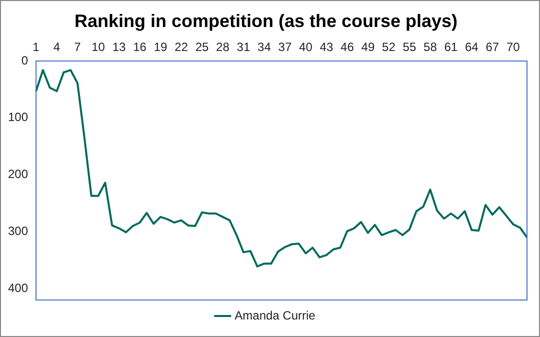 This screenshot has height=337, width=540. Describe the element at coordinates (18, 231) in the screenshot. I see `y-tick-label: 300` at that location.